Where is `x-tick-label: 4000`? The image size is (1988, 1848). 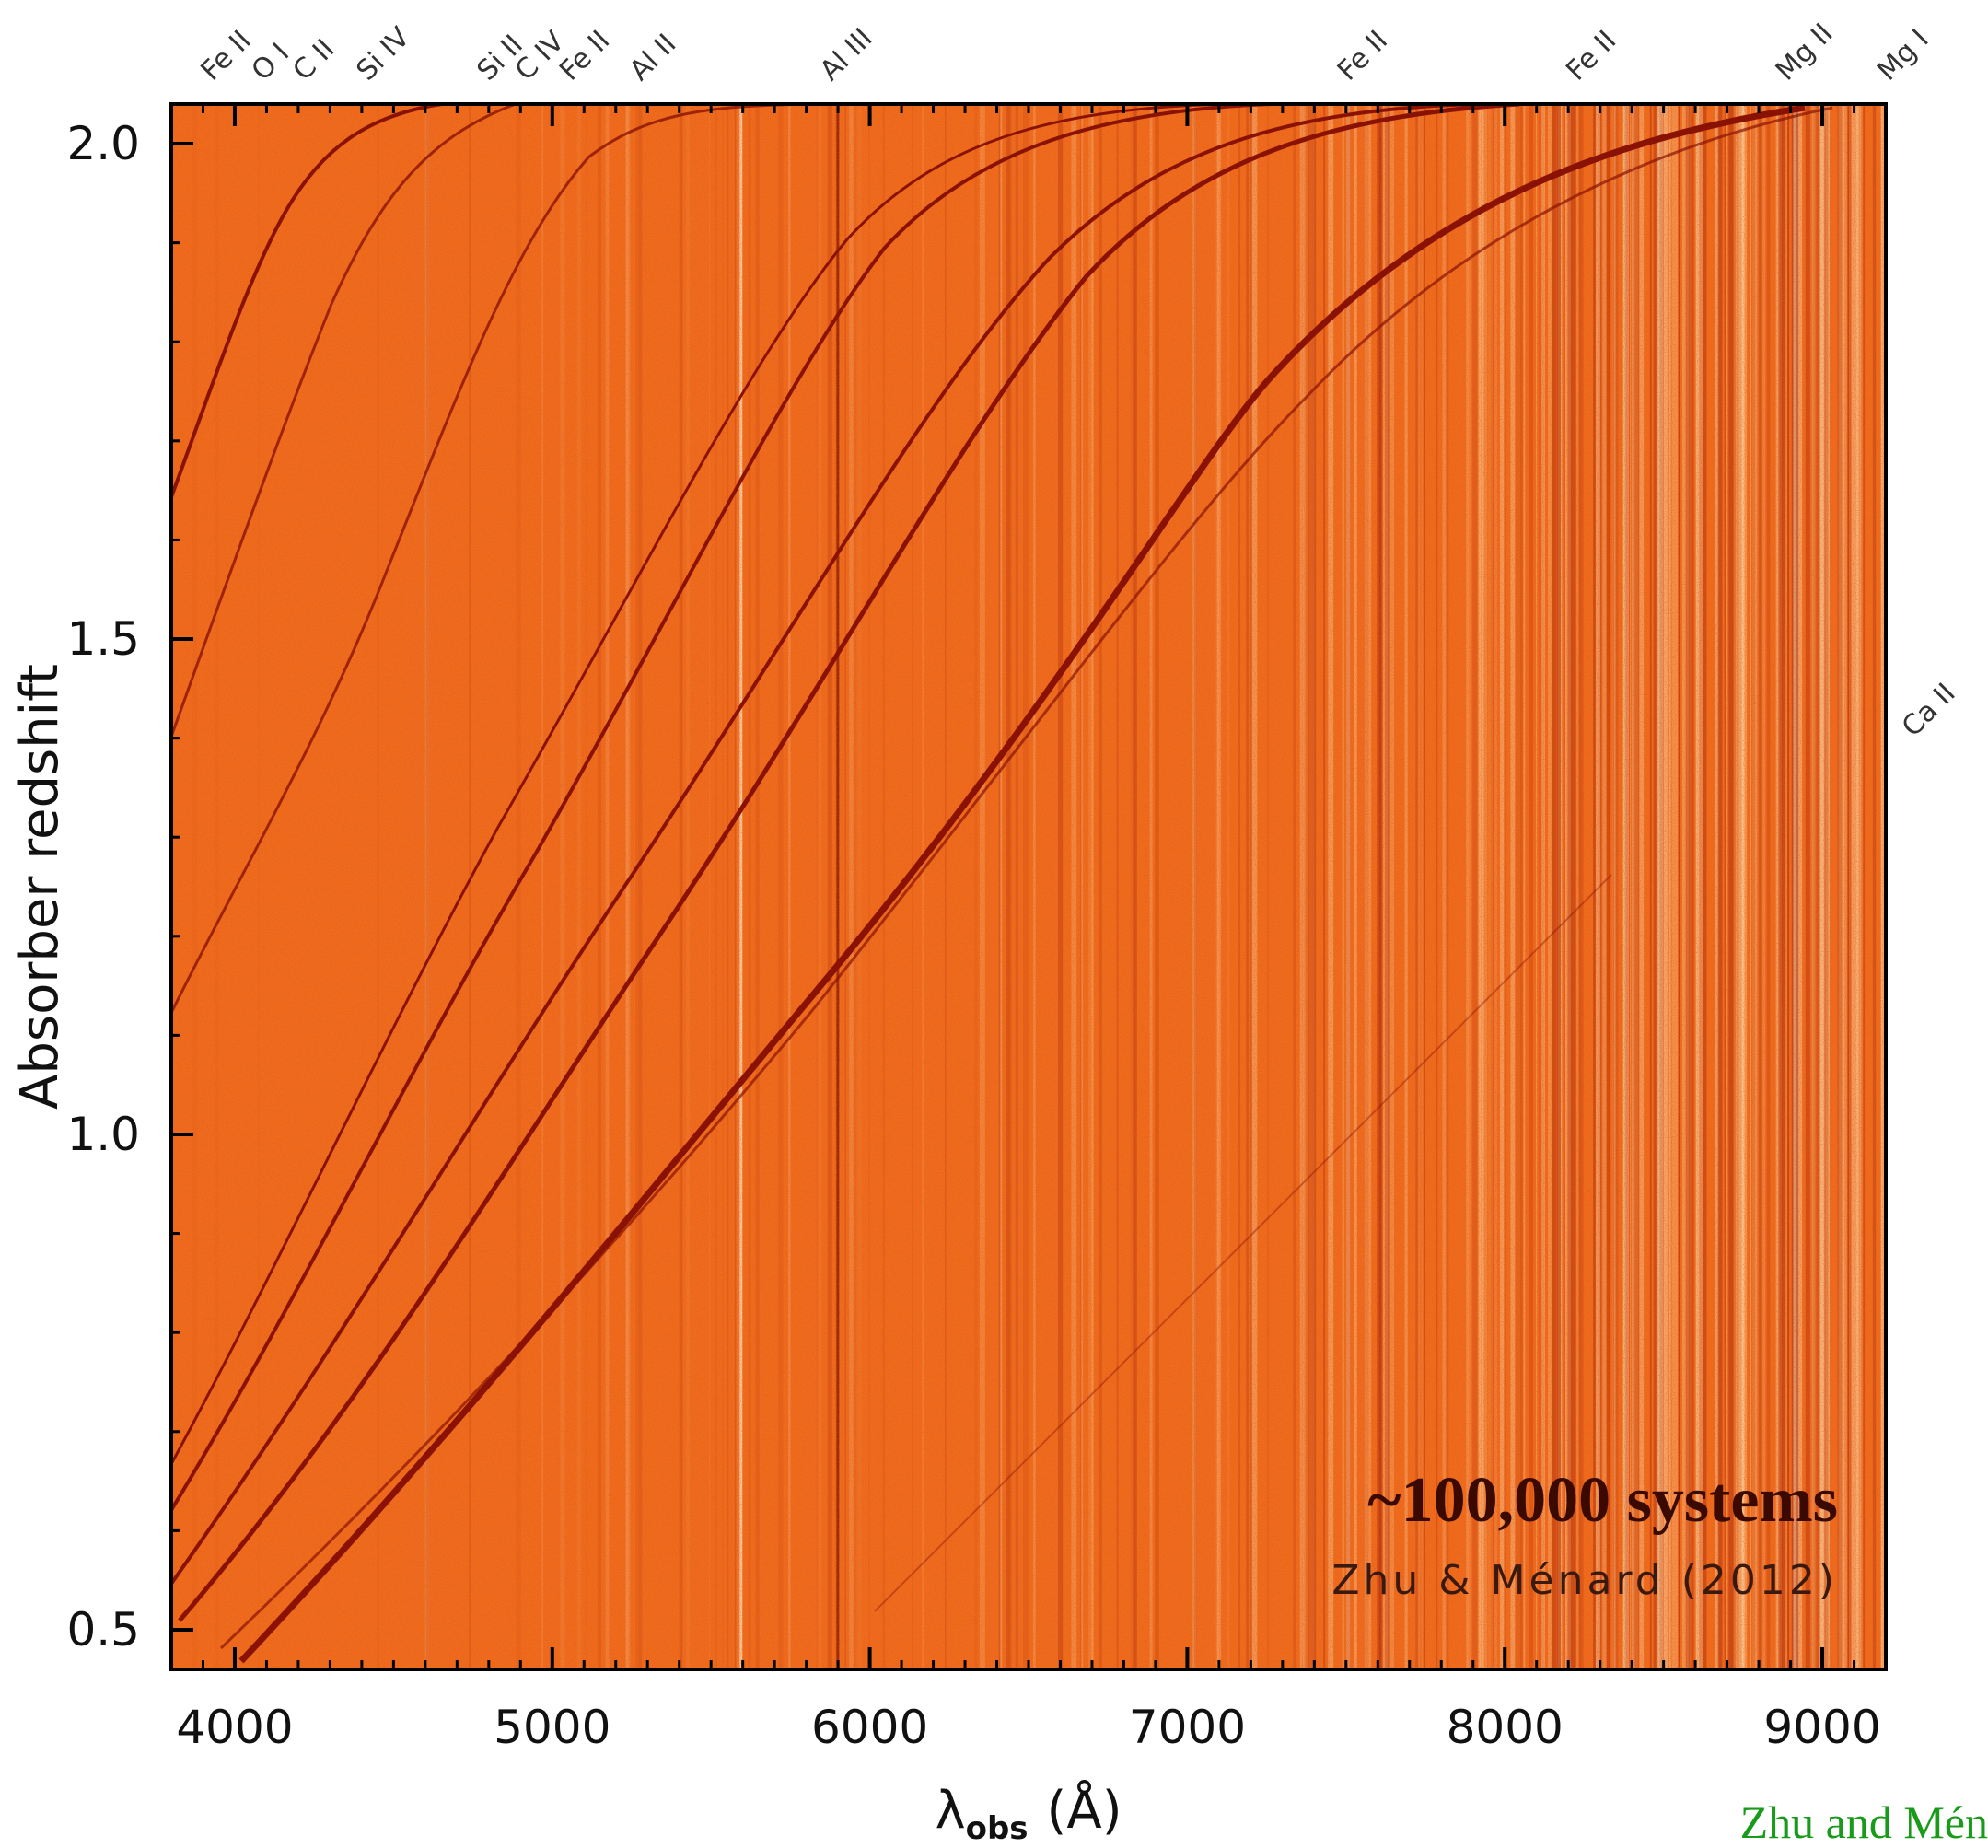
x-tick-label: 4000 is located at coordinates (235, 1728).